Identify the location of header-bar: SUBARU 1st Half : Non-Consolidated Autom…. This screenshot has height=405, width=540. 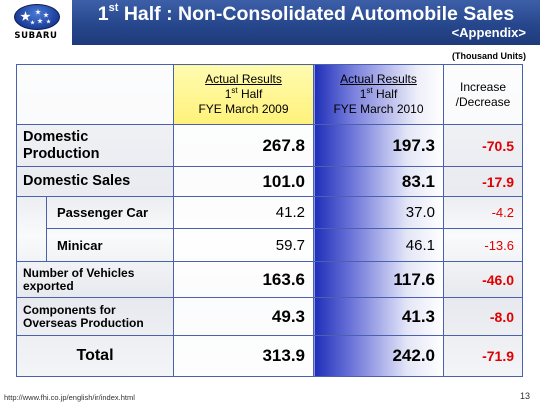
(270, 22).